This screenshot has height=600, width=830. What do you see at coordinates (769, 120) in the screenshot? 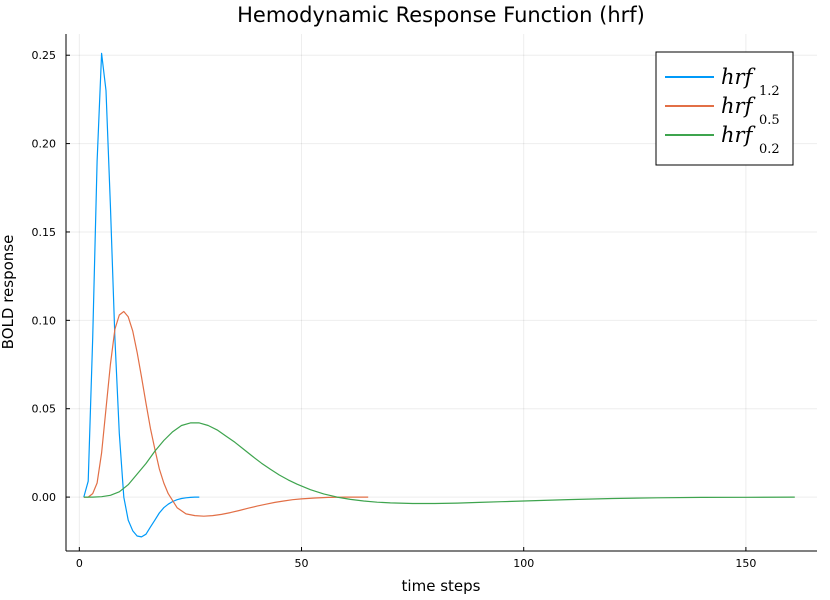
I see `legend-subscript: 0.5` at bounding box center [769, 120].